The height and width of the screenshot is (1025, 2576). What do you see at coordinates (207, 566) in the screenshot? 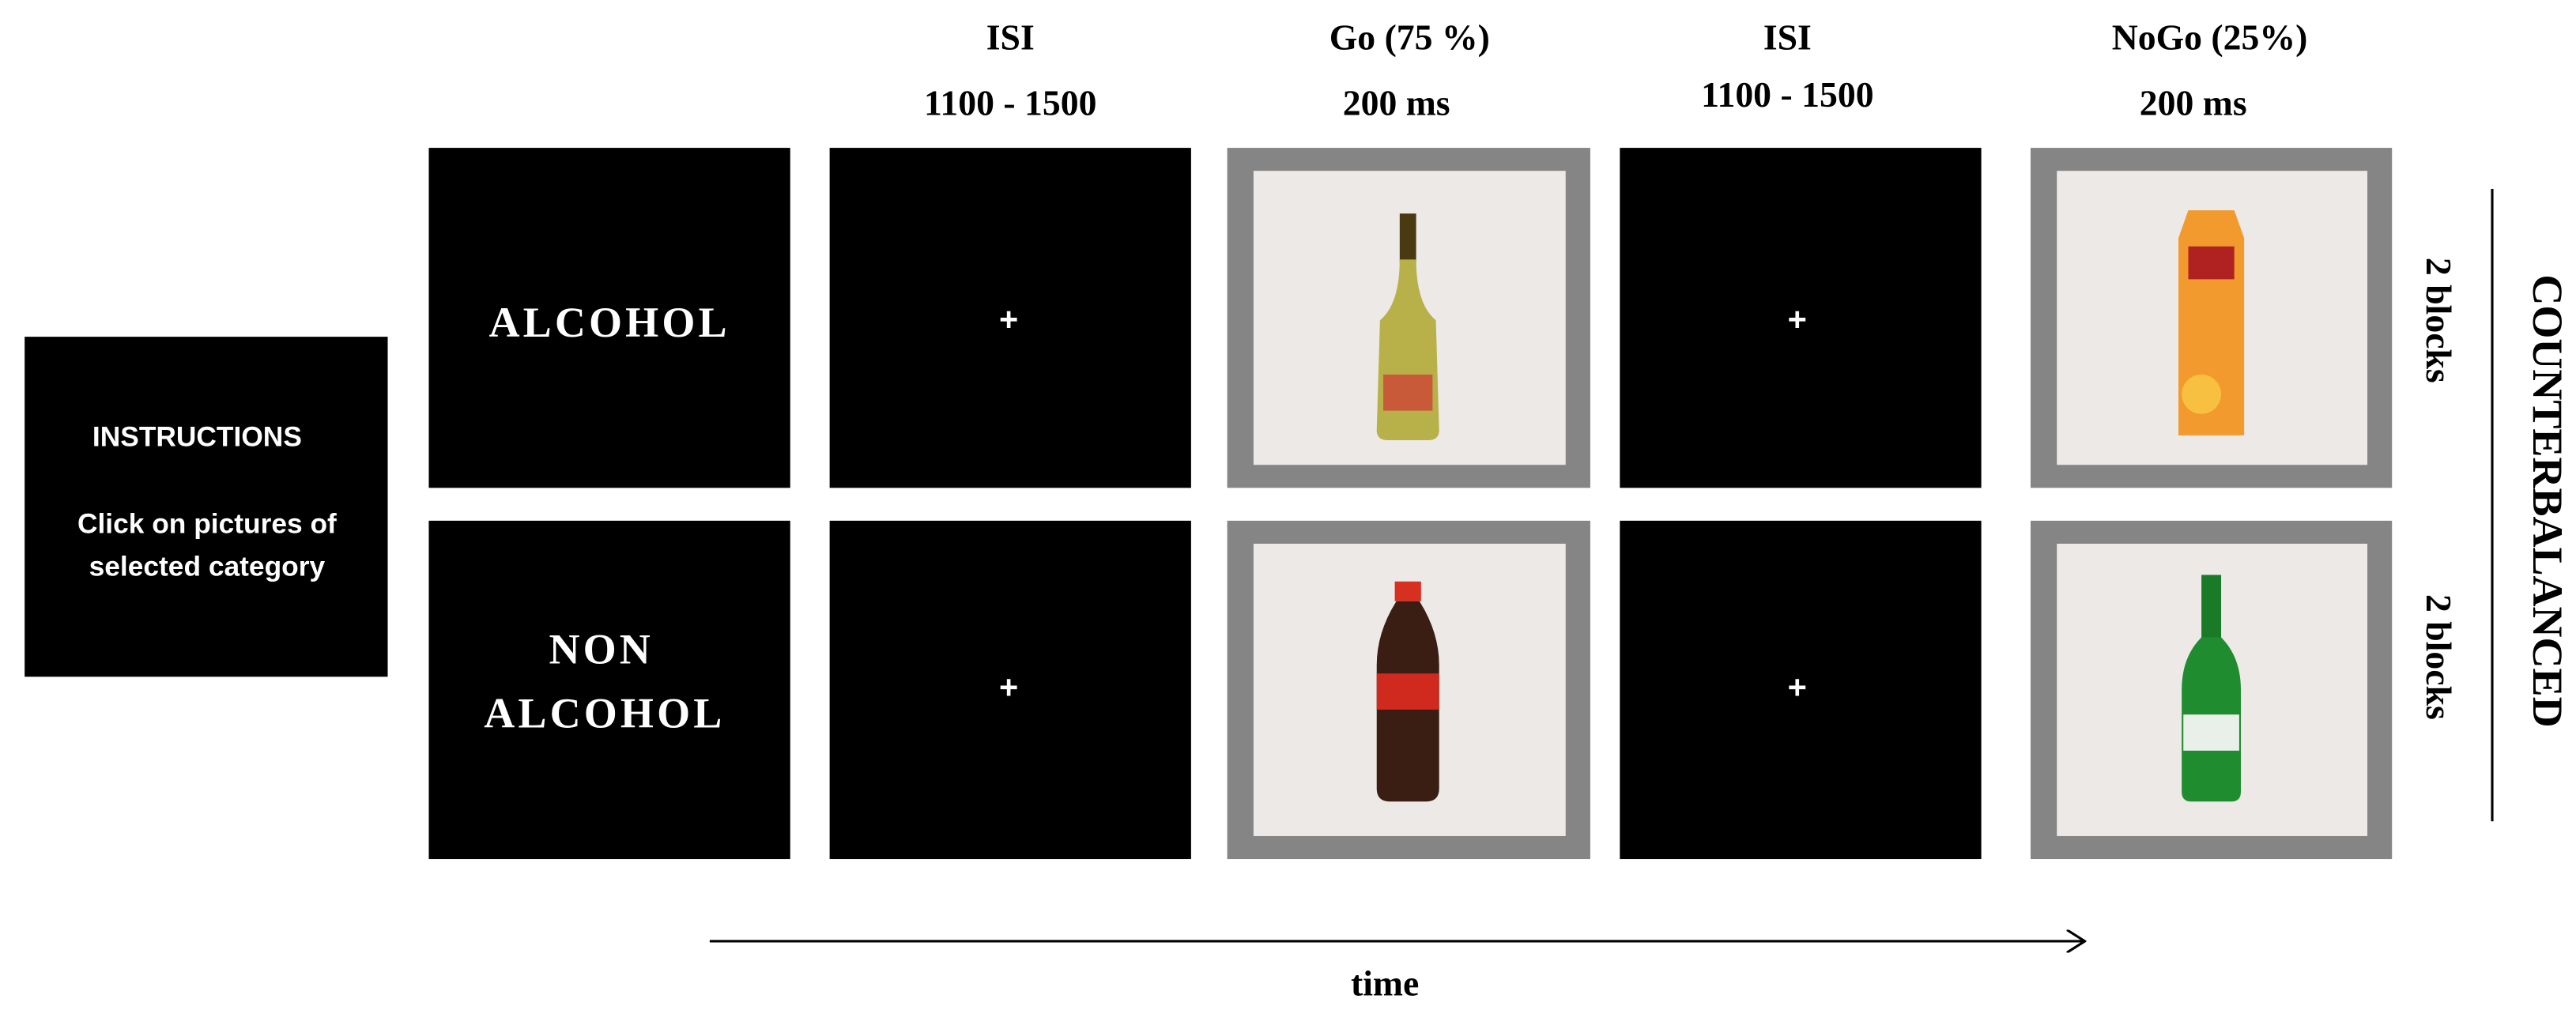
I see `instructions-text: selected category` at bounding box center [207, 566].